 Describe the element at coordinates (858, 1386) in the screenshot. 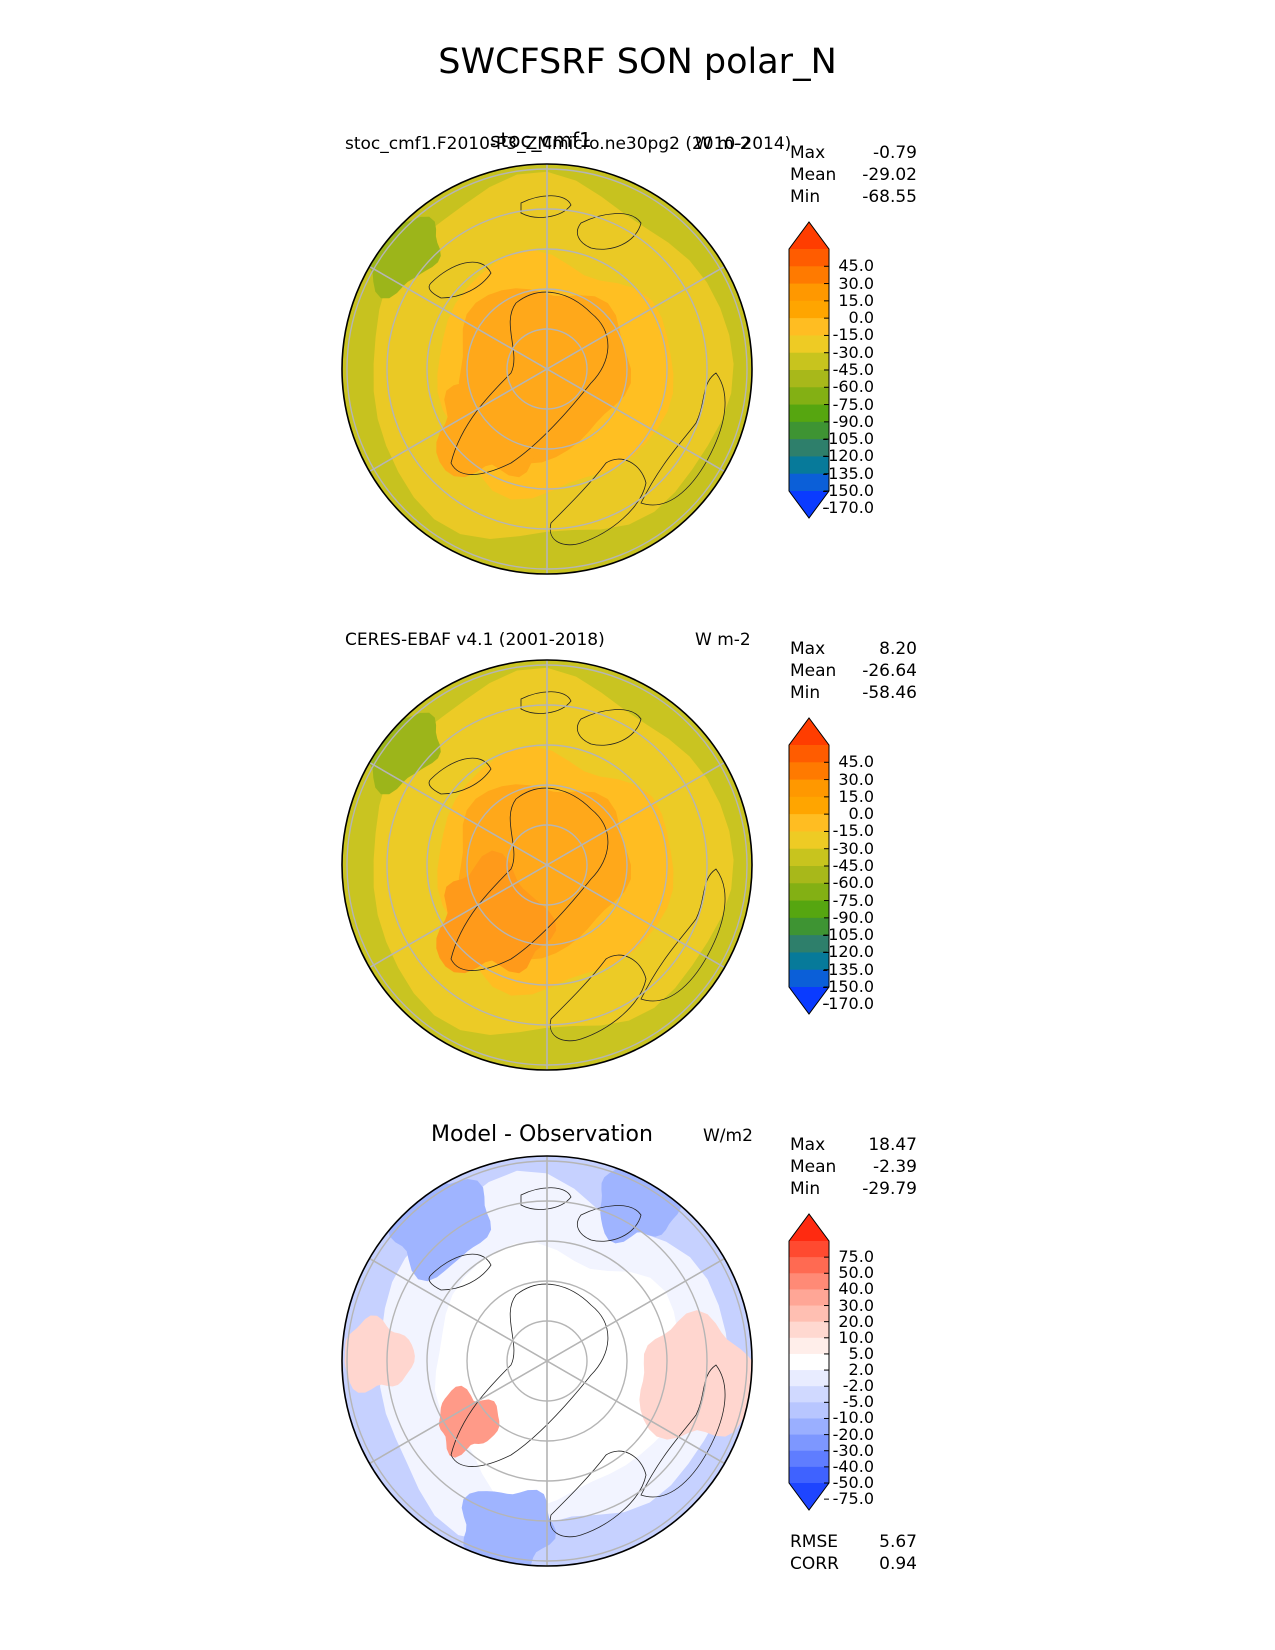

I see `colorbar-tick-label: -2.0` at that location.